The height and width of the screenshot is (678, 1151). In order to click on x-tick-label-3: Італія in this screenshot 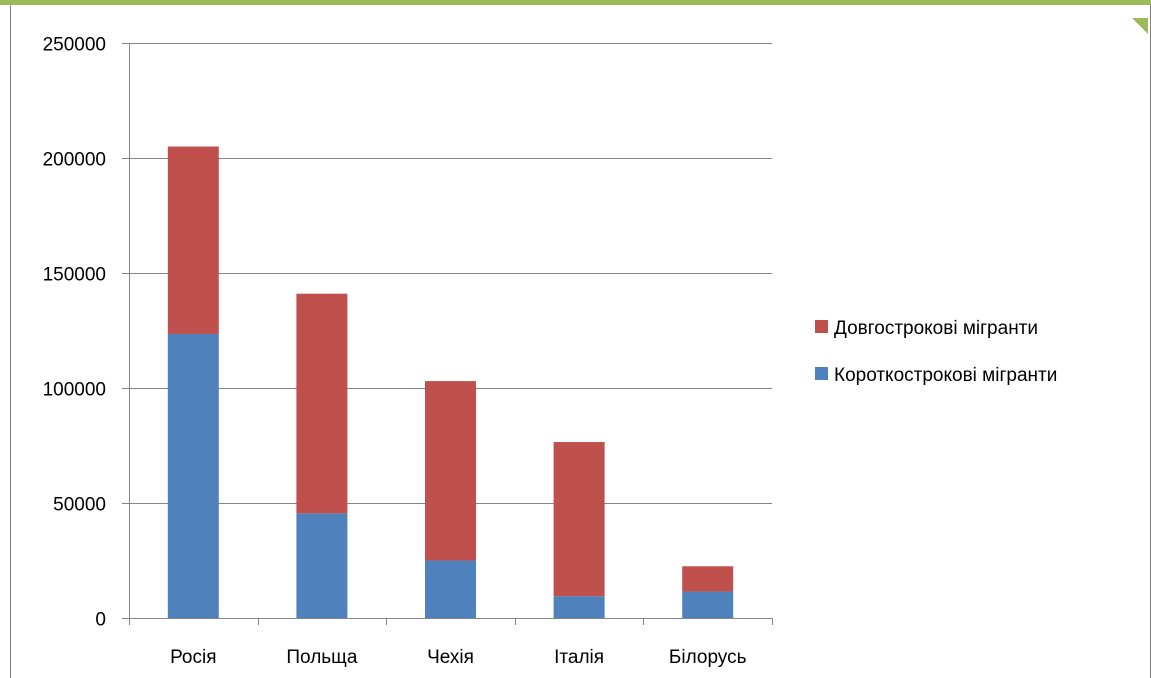, I will do `click(579, 657)`.